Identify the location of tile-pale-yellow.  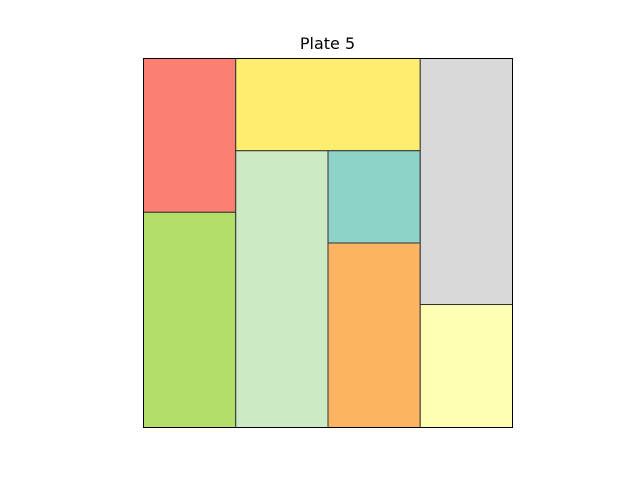
(466, 366).